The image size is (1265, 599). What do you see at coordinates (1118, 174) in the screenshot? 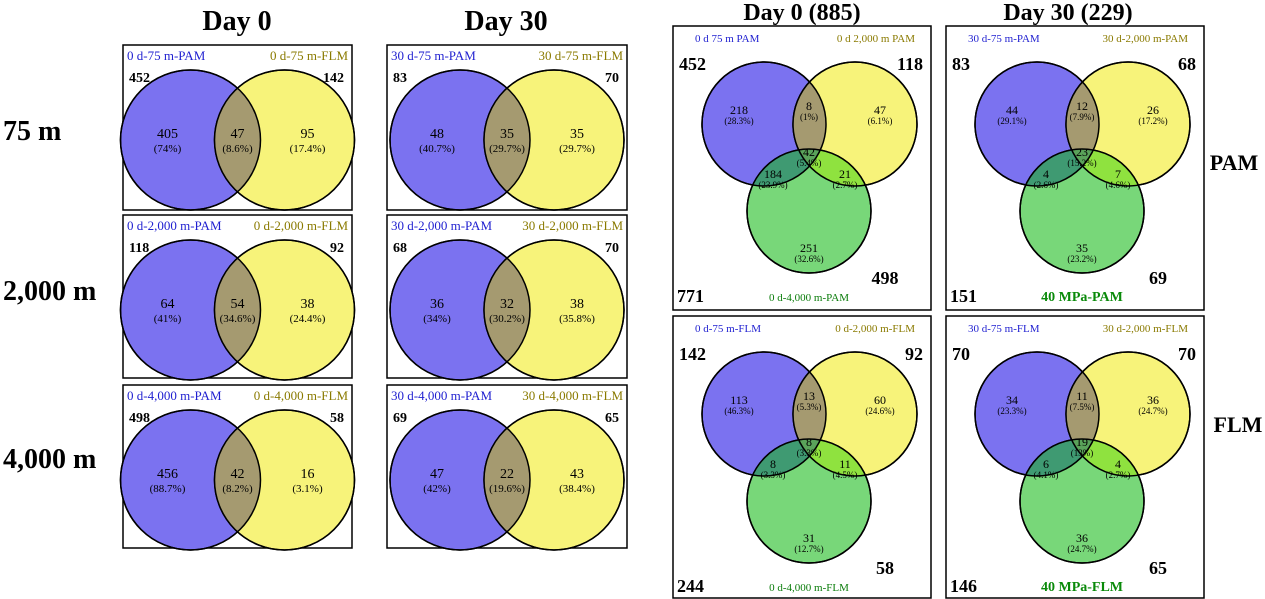
I see `region-bc-count: 7` at bounding box center [1118, 174].